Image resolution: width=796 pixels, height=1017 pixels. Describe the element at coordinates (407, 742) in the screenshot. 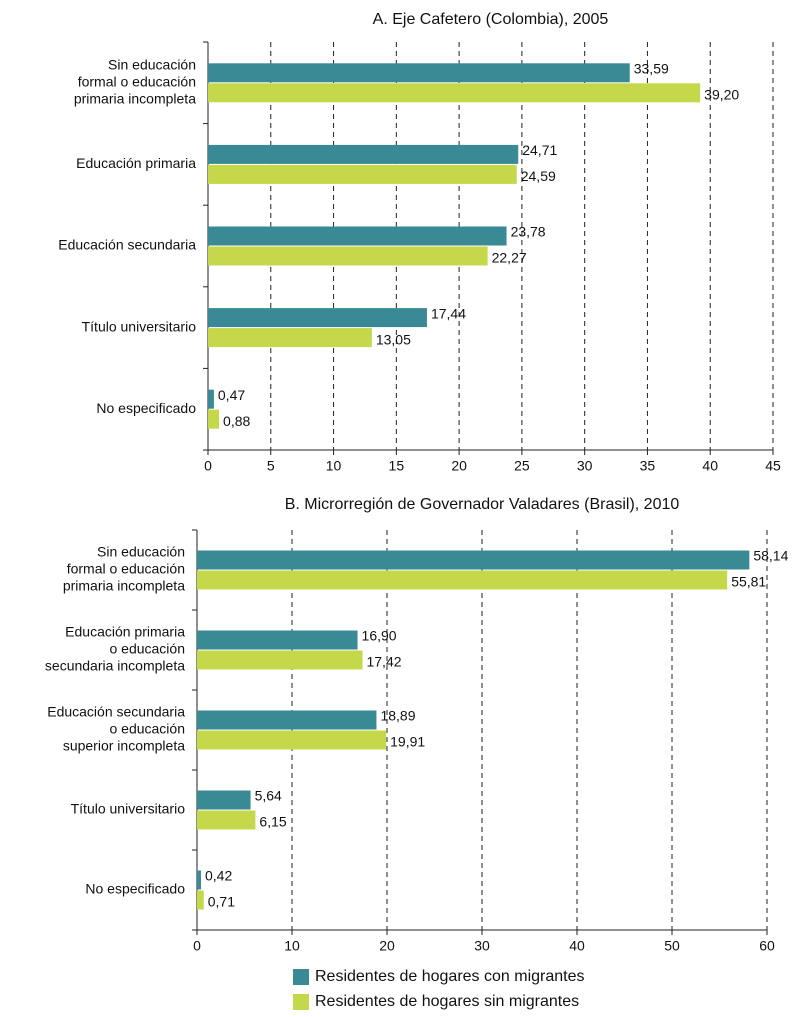

I see `value-label: 19,91` at that location.